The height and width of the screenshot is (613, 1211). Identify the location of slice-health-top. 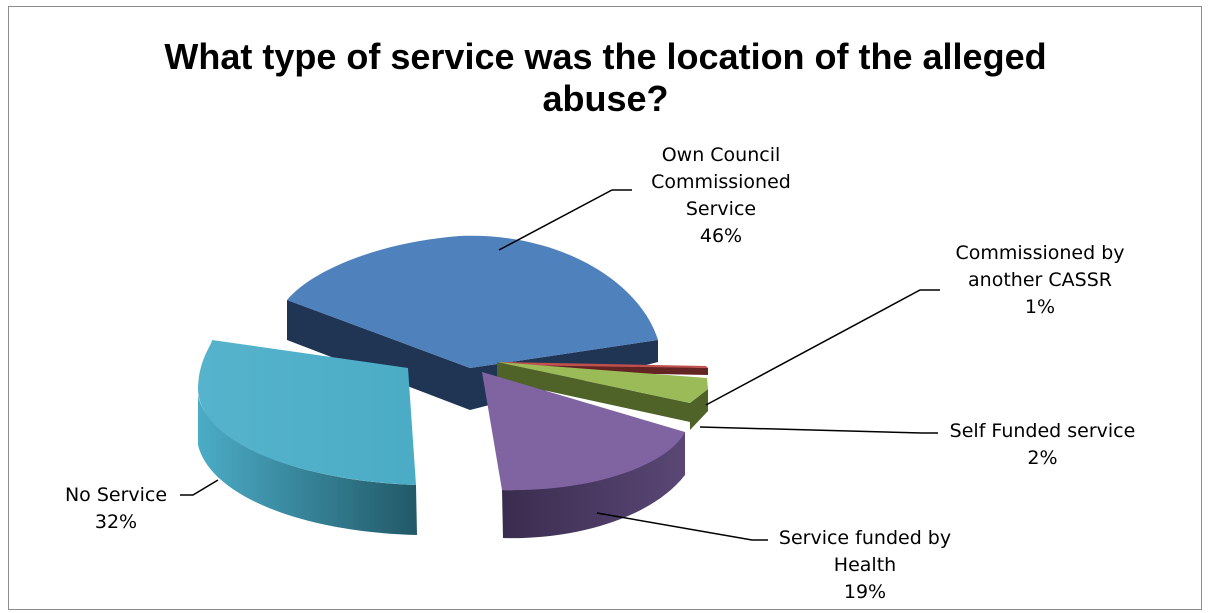
(583, 431).